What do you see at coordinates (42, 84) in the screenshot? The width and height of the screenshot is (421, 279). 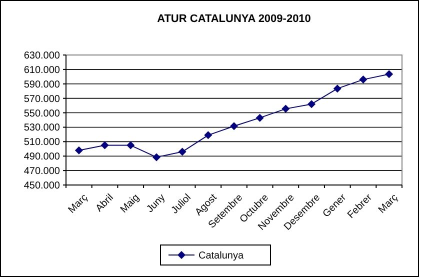 I see `y-tick-label: 590.000` at bounding box center [42, 84].